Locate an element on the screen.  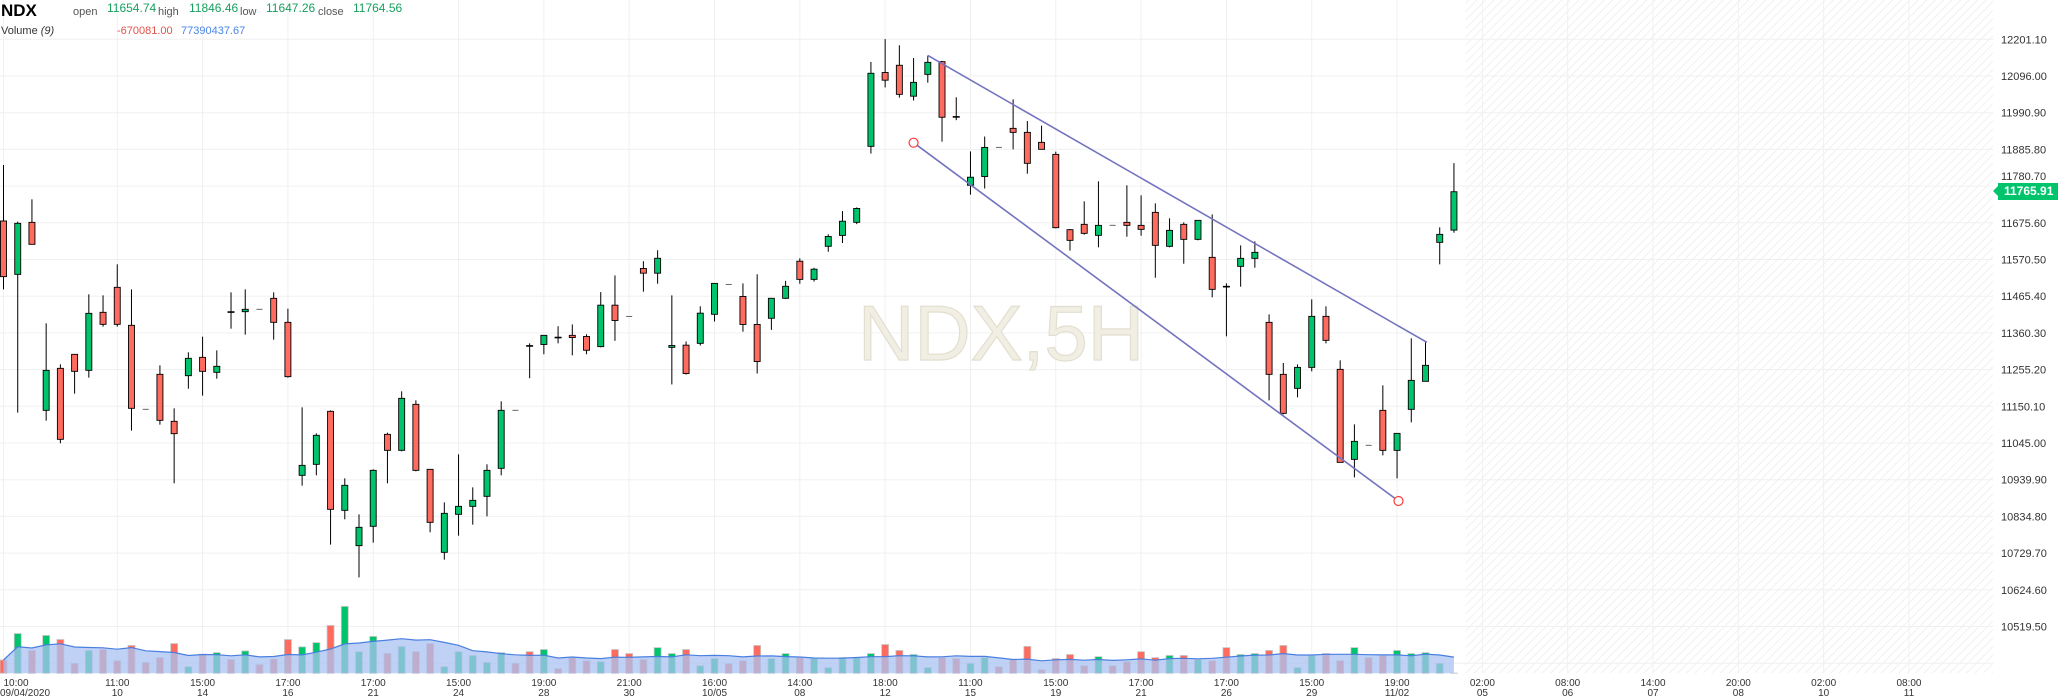
price-axis-label: 11360.30 is located at coordinates (2023, 334).